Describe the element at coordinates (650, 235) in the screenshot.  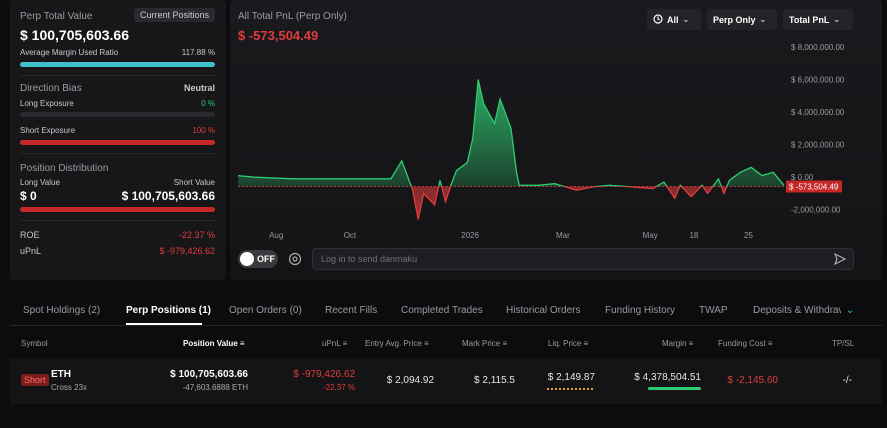
I see `x-tick-label: May` at that location.